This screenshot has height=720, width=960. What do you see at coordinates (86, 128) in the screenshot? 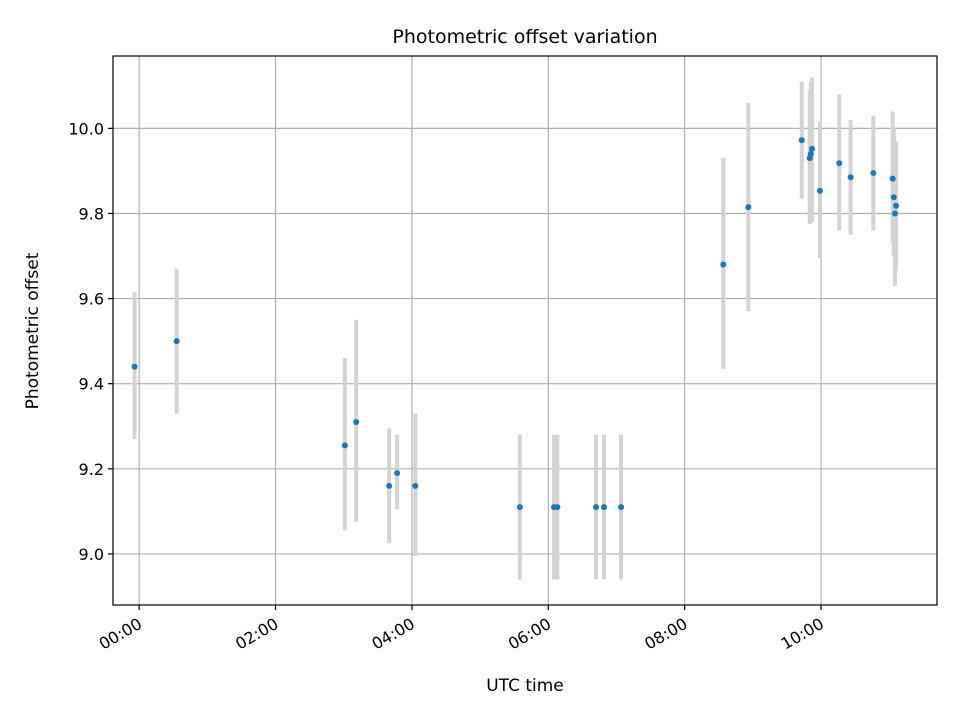
I see `y-tick-label: 10.0` at bounding box center [86, 128].